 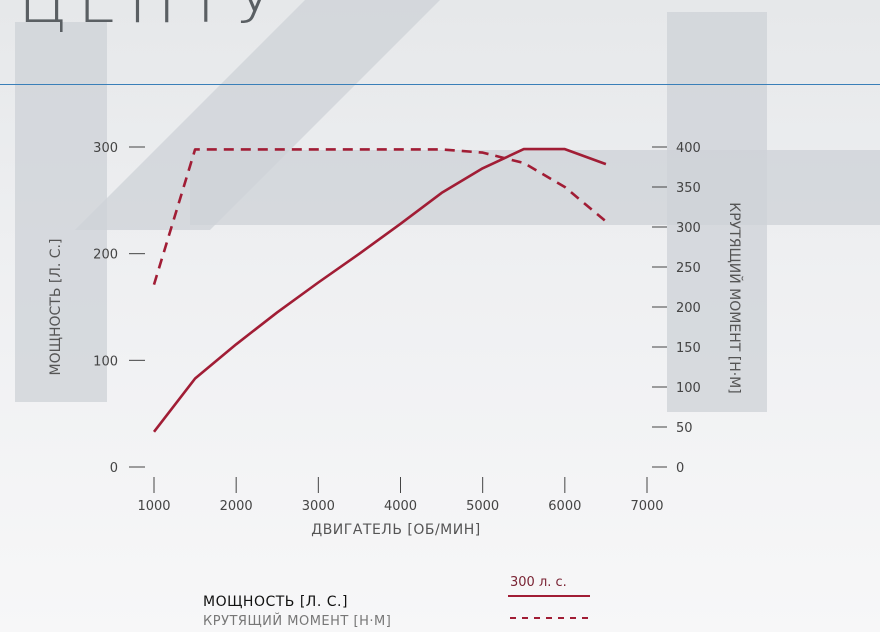 I want to click on x-axis-label: ДВИГАТЕЛЬ [ОБ/МИН], so click(x=395, y=530).